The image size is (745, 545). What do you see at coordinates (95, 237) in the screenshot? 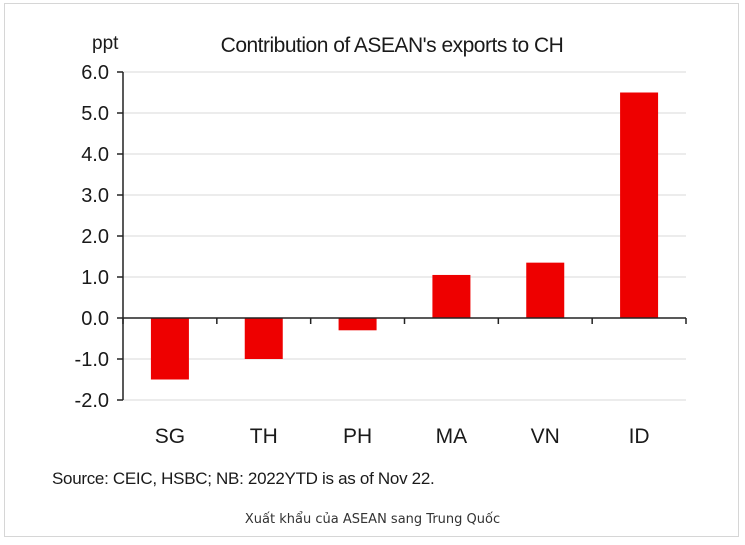
I see `y-tick-label: 2.0` at bounding box center [95, 237].